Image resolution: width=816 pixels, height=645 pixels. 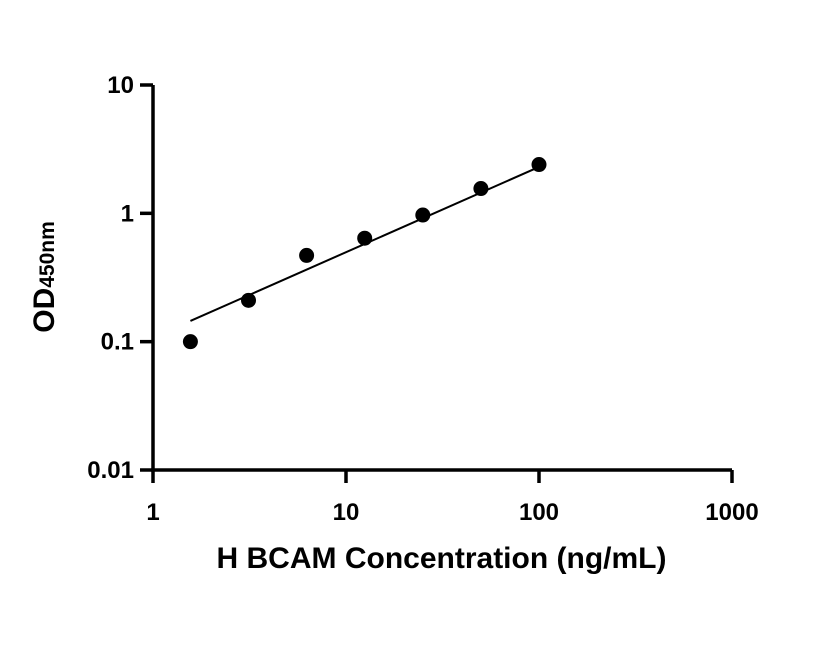 I want to click on x-axis-title: H BCAM Concentration (ng/mL), so click(x=442, y=558).